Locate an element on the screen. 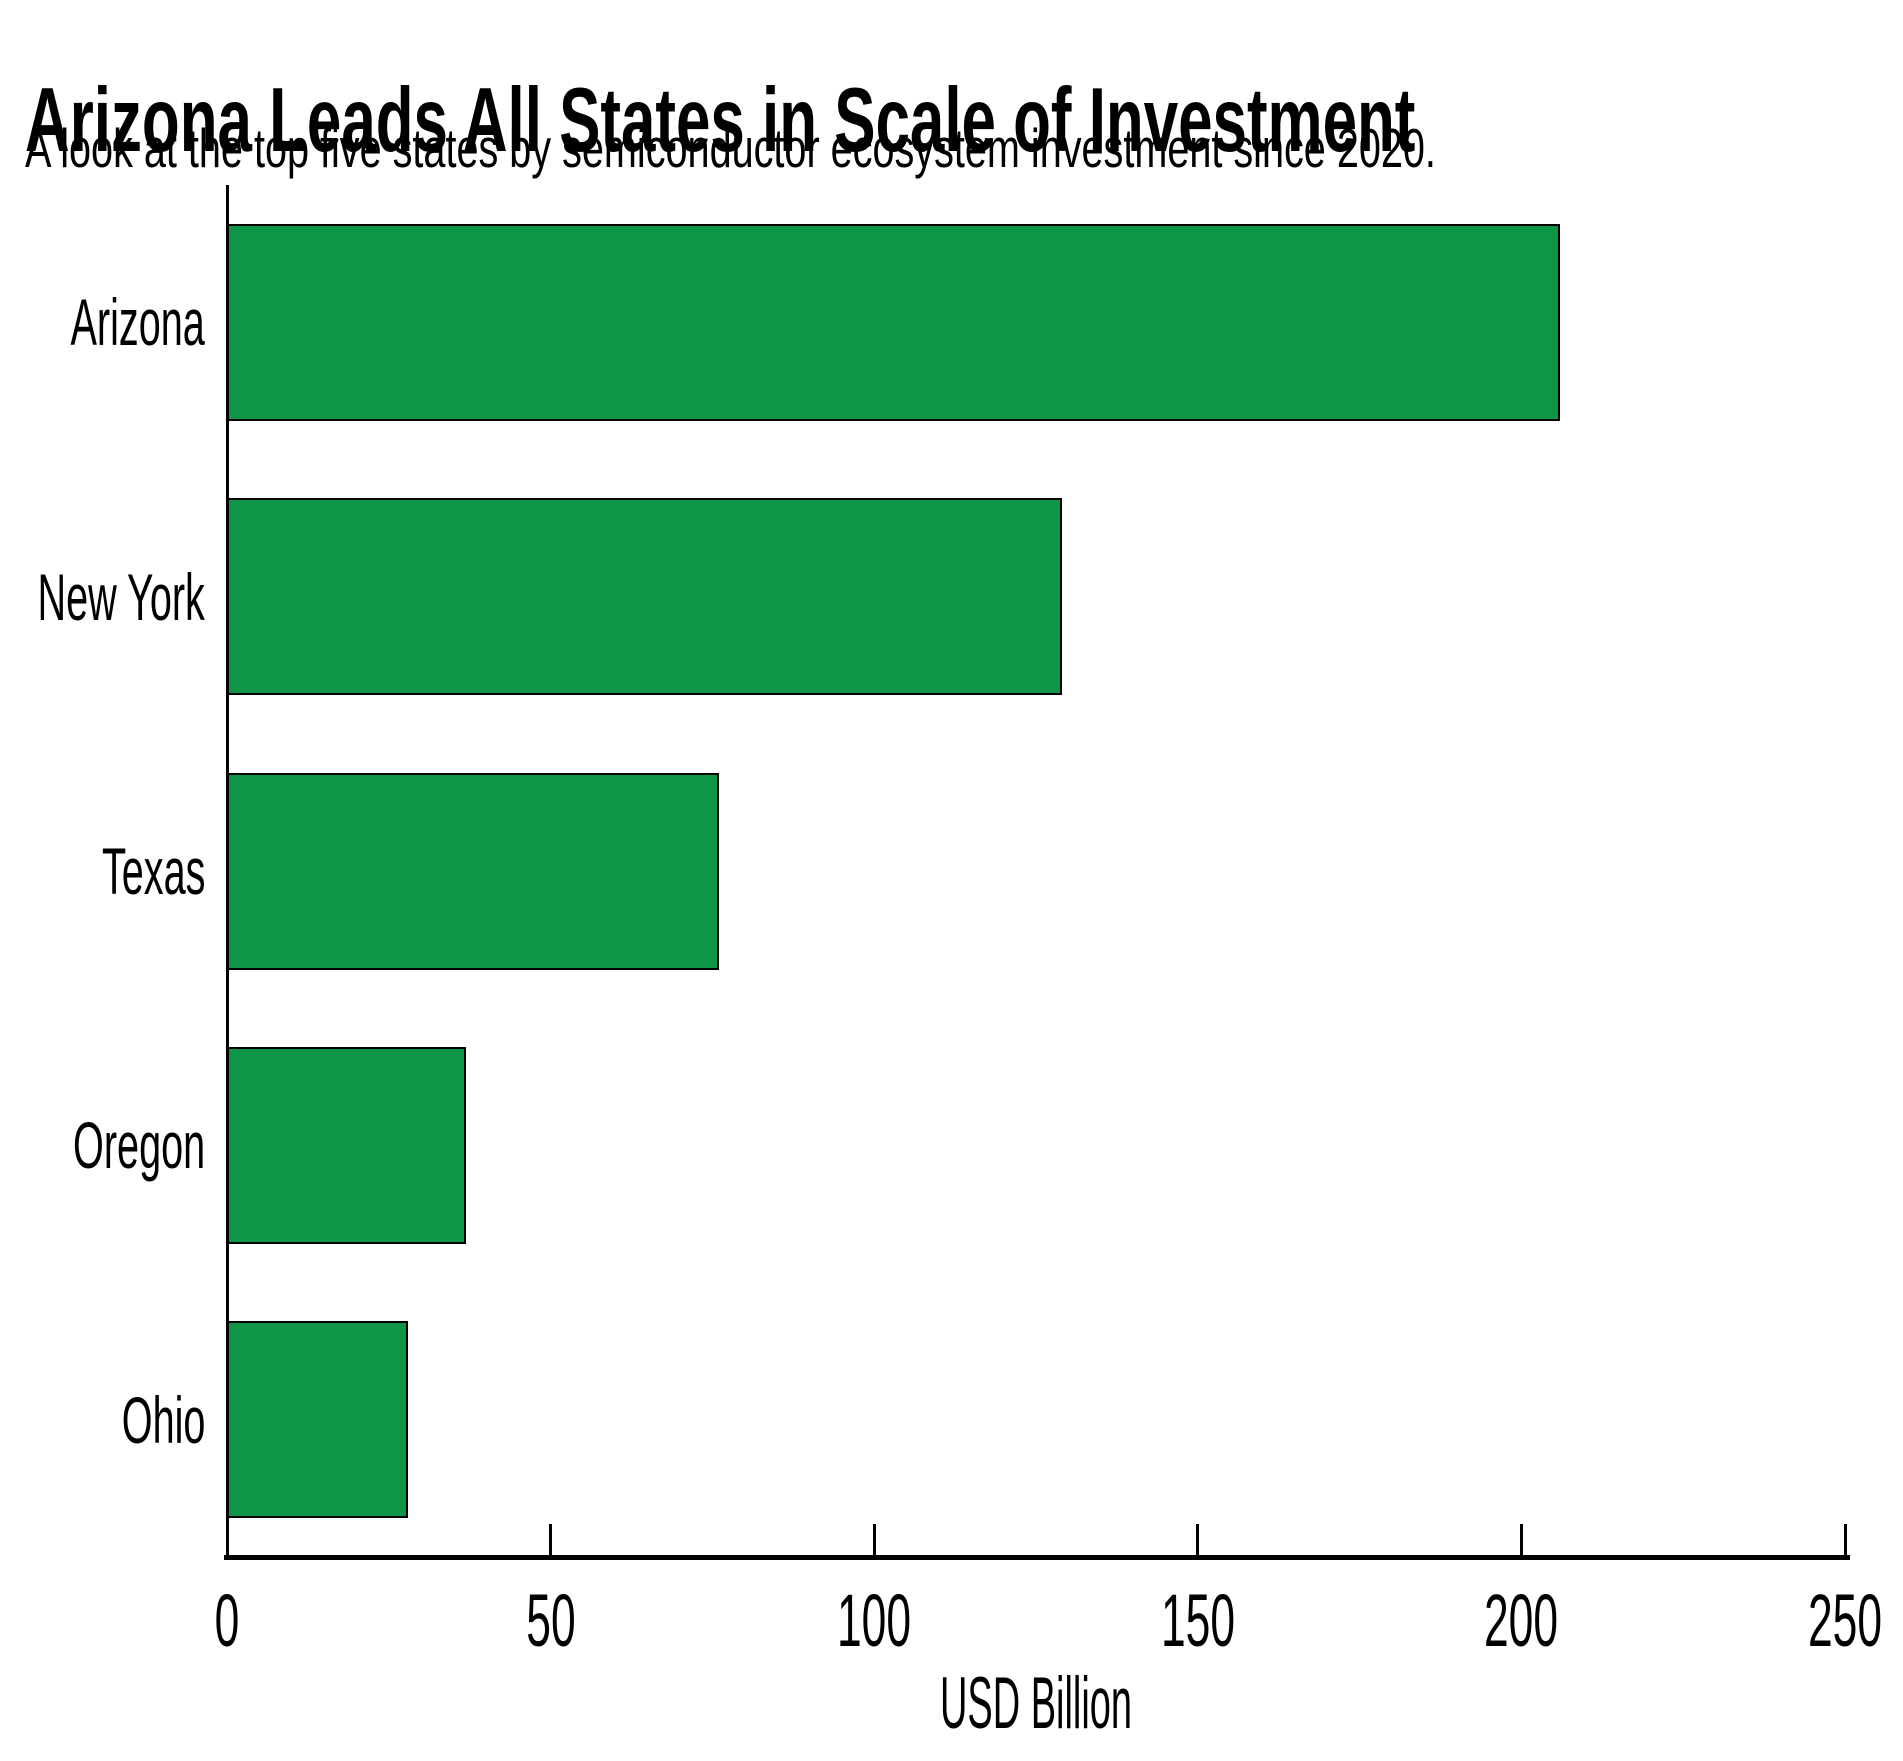 This screenshot has height=1761, width=1903. bar-oregon is located at coordinates (347, 1145).